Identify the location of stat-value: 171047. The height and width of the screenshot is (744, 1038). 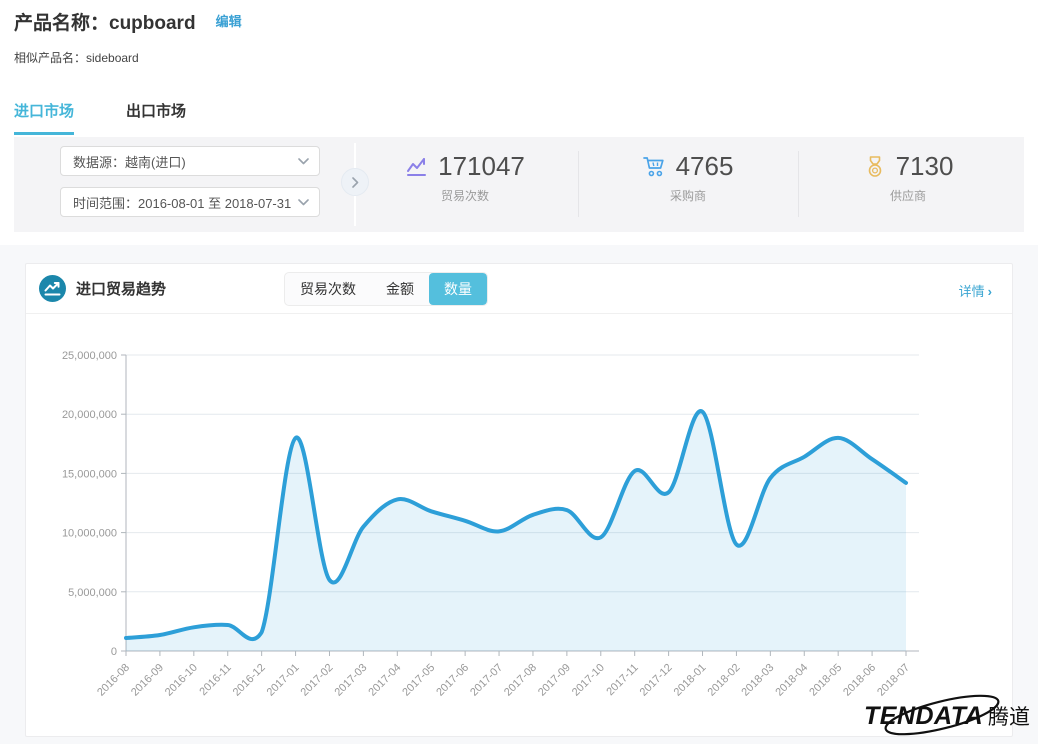
(481, 166).